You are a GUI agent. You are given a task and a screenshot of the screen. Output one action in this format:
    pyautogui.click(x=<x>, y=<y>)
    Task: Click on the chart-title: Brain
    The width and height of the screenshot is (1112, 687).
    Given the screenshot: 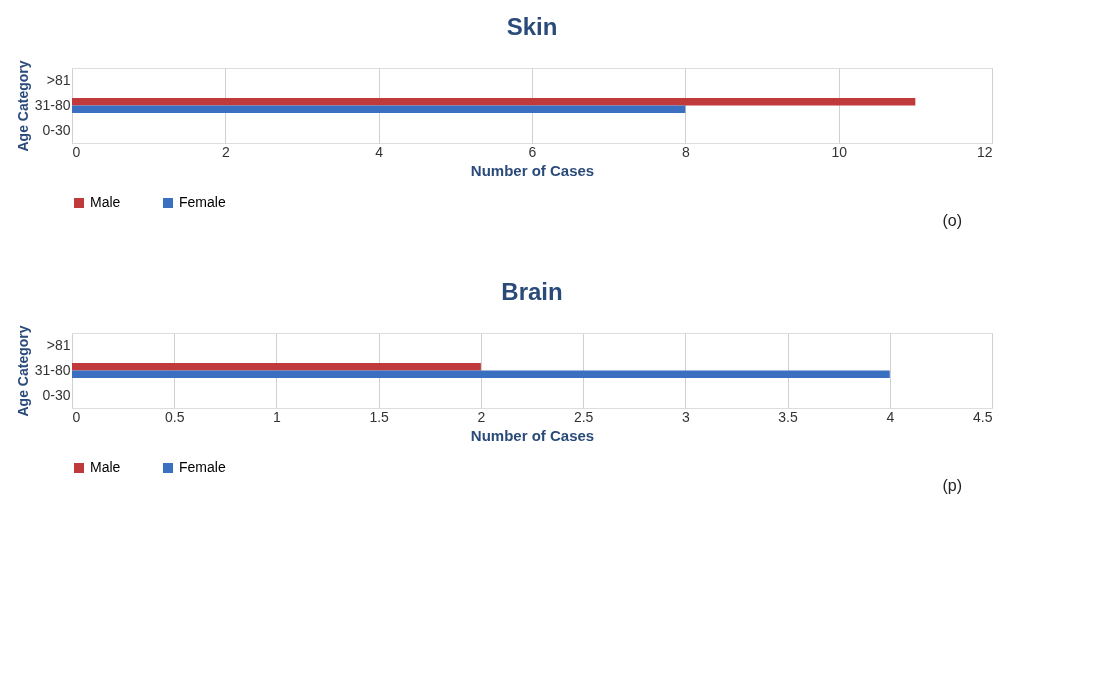 What is the action you would take?
    pyautogui.click(x=532, y=291)
    